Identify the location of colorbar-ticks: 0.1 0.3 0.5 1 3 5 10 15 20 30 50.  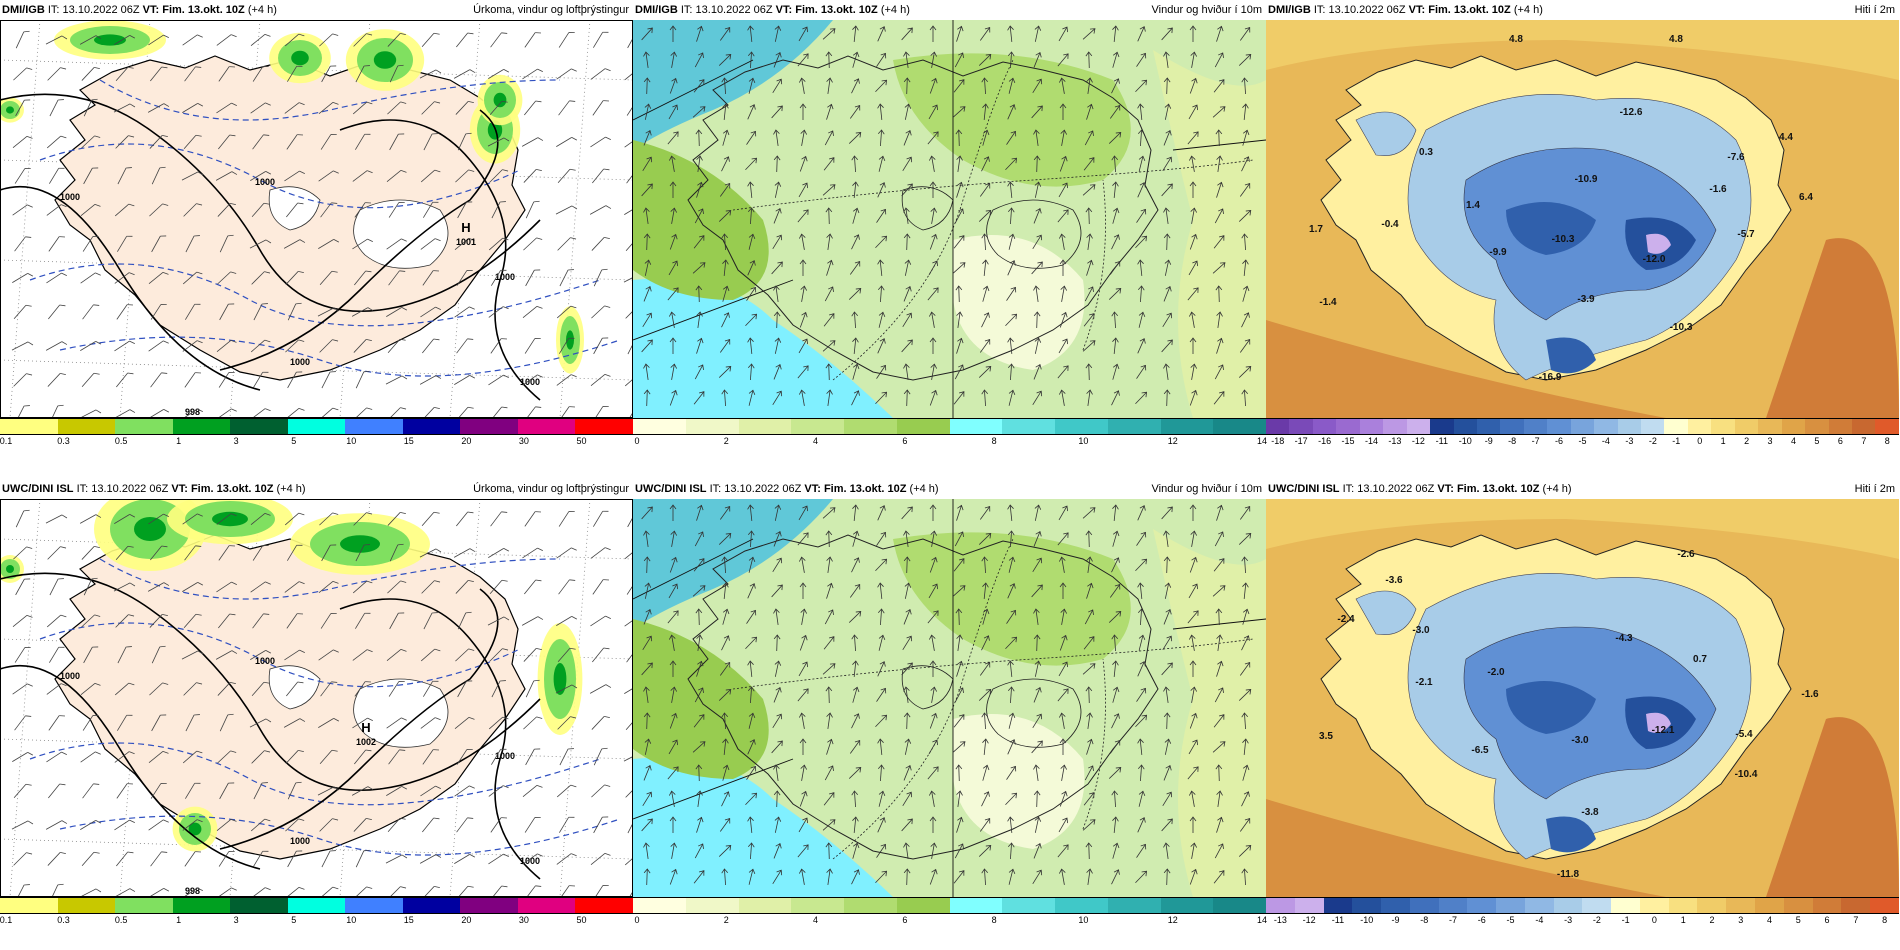
(316, 921).